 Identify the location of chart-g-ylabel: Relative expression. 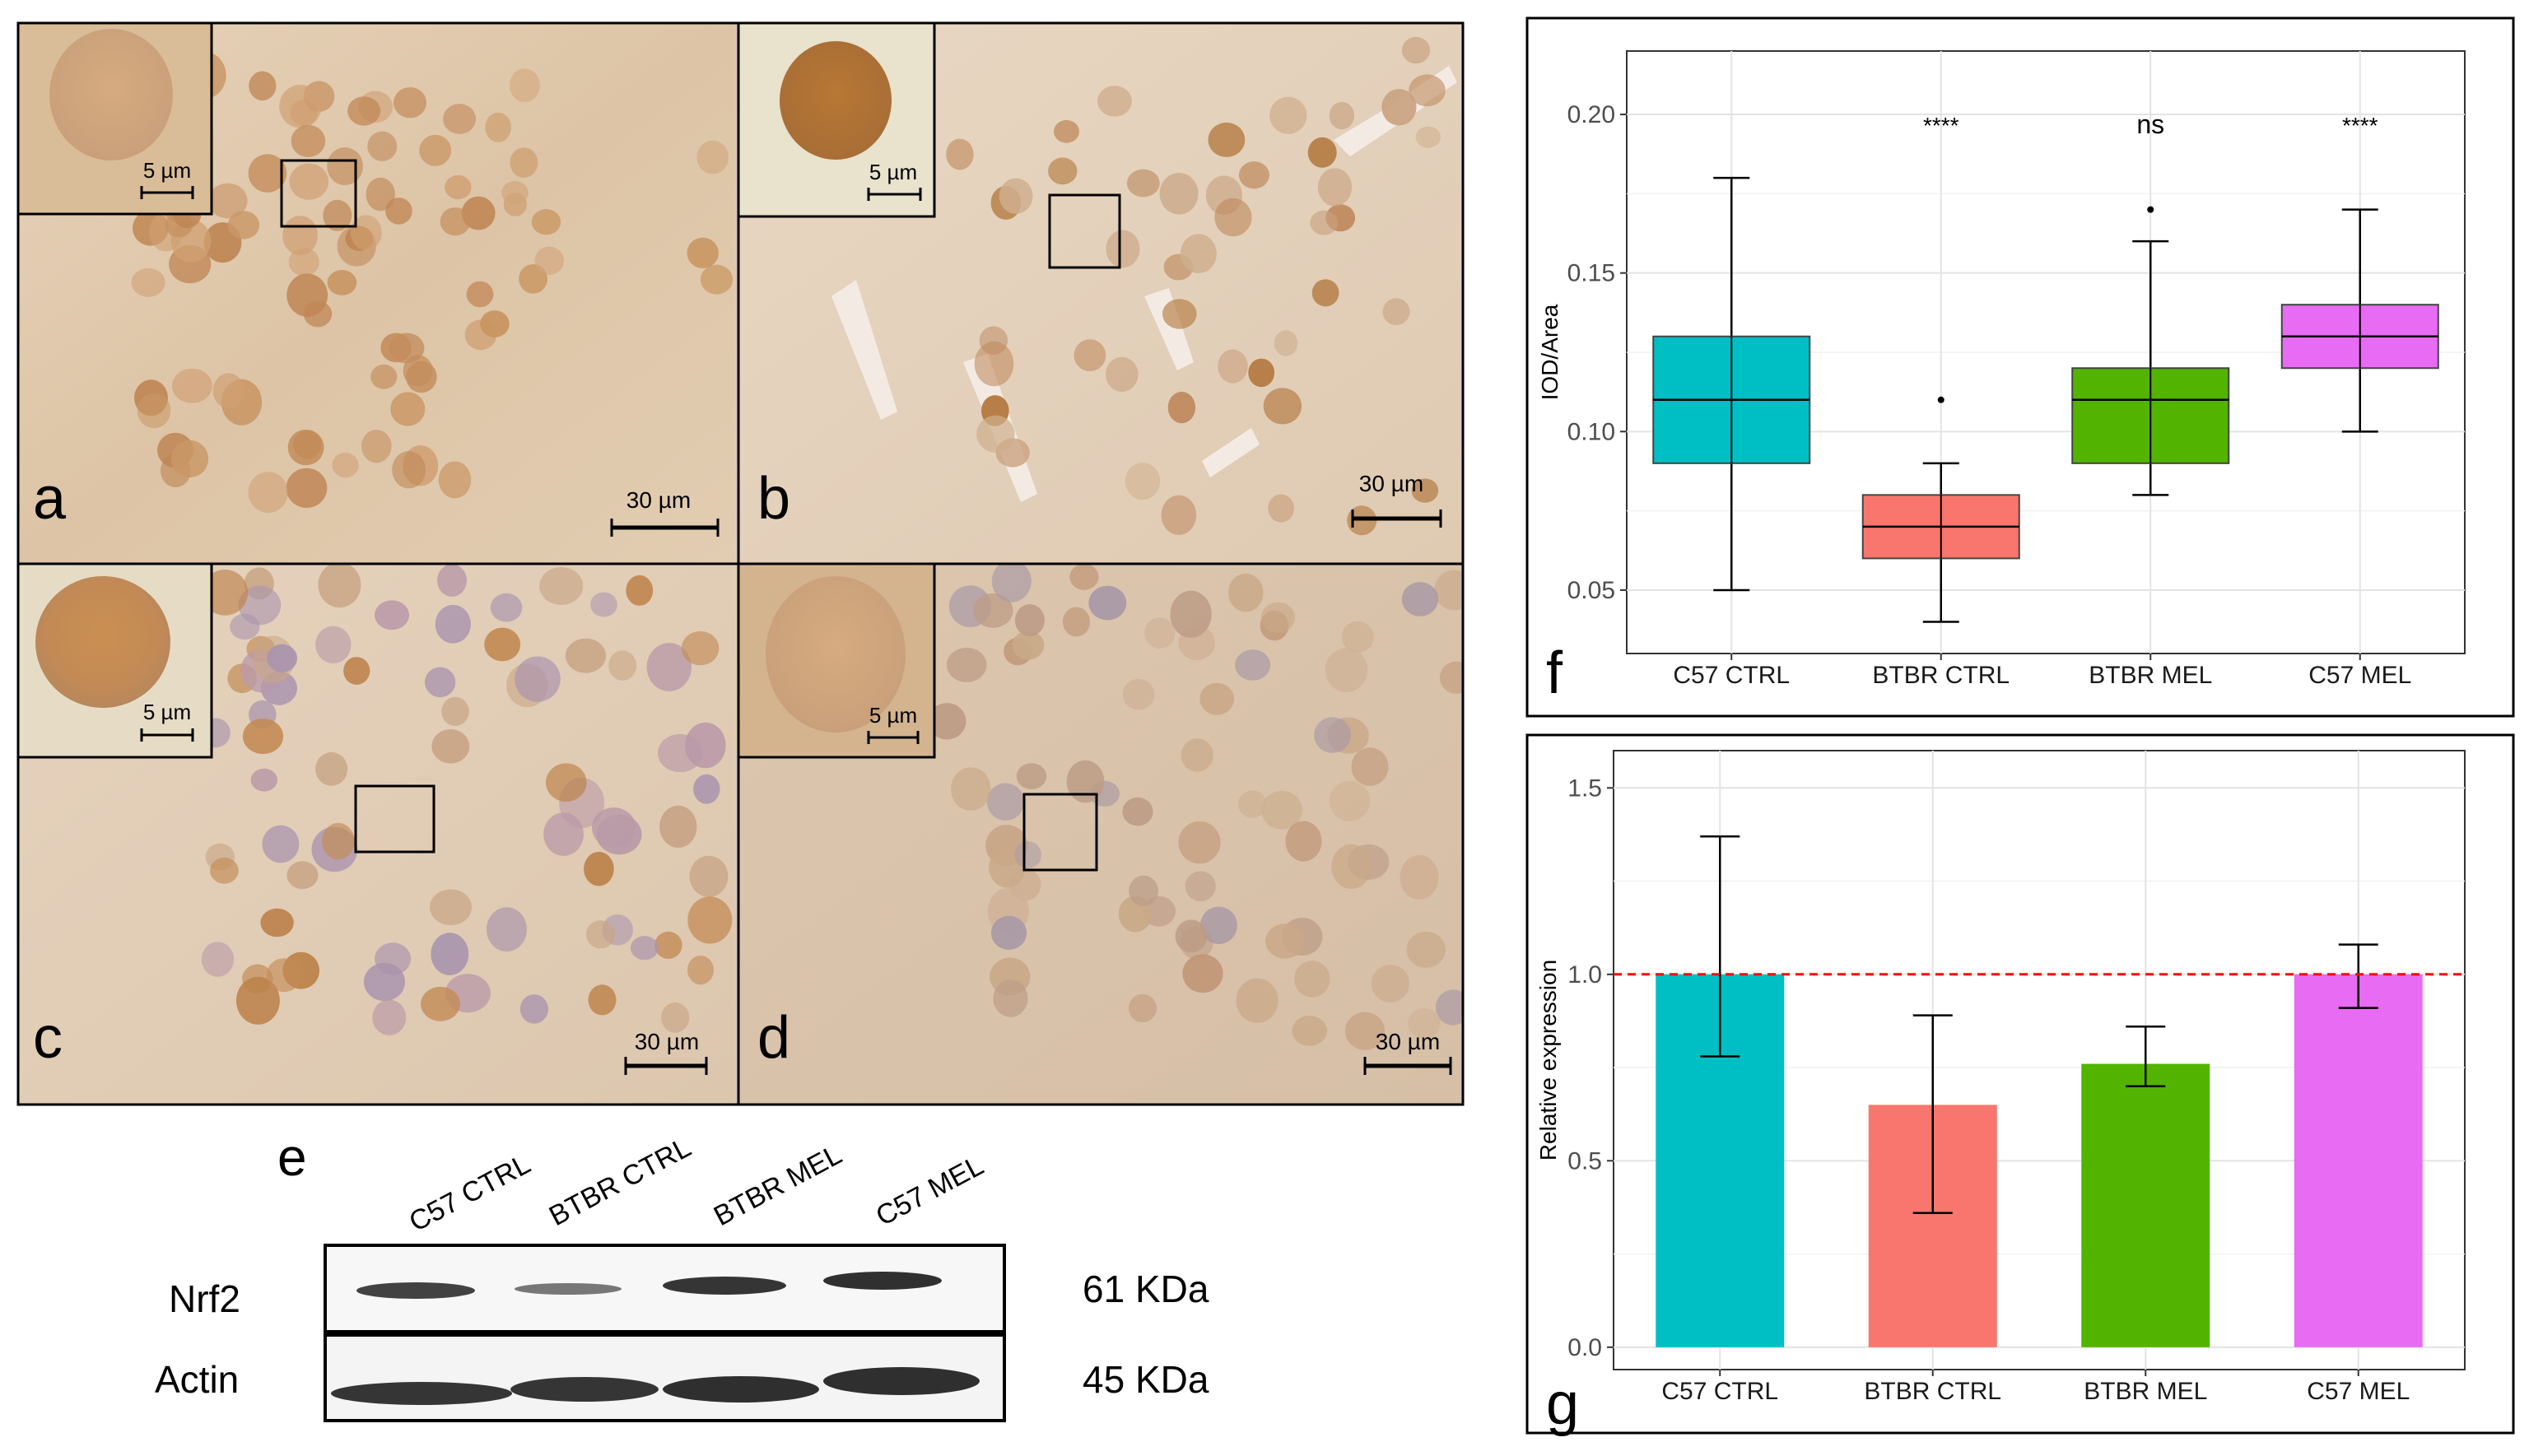
(1548, 1060).